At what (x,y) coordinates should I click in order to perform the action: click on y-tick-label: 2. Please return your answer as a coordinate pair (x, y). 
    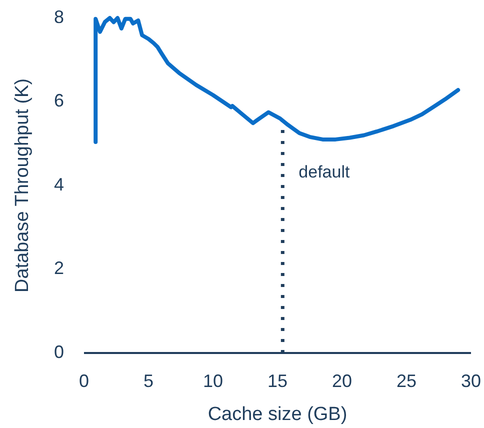
    Looking at the image, I should click on (59, 268).